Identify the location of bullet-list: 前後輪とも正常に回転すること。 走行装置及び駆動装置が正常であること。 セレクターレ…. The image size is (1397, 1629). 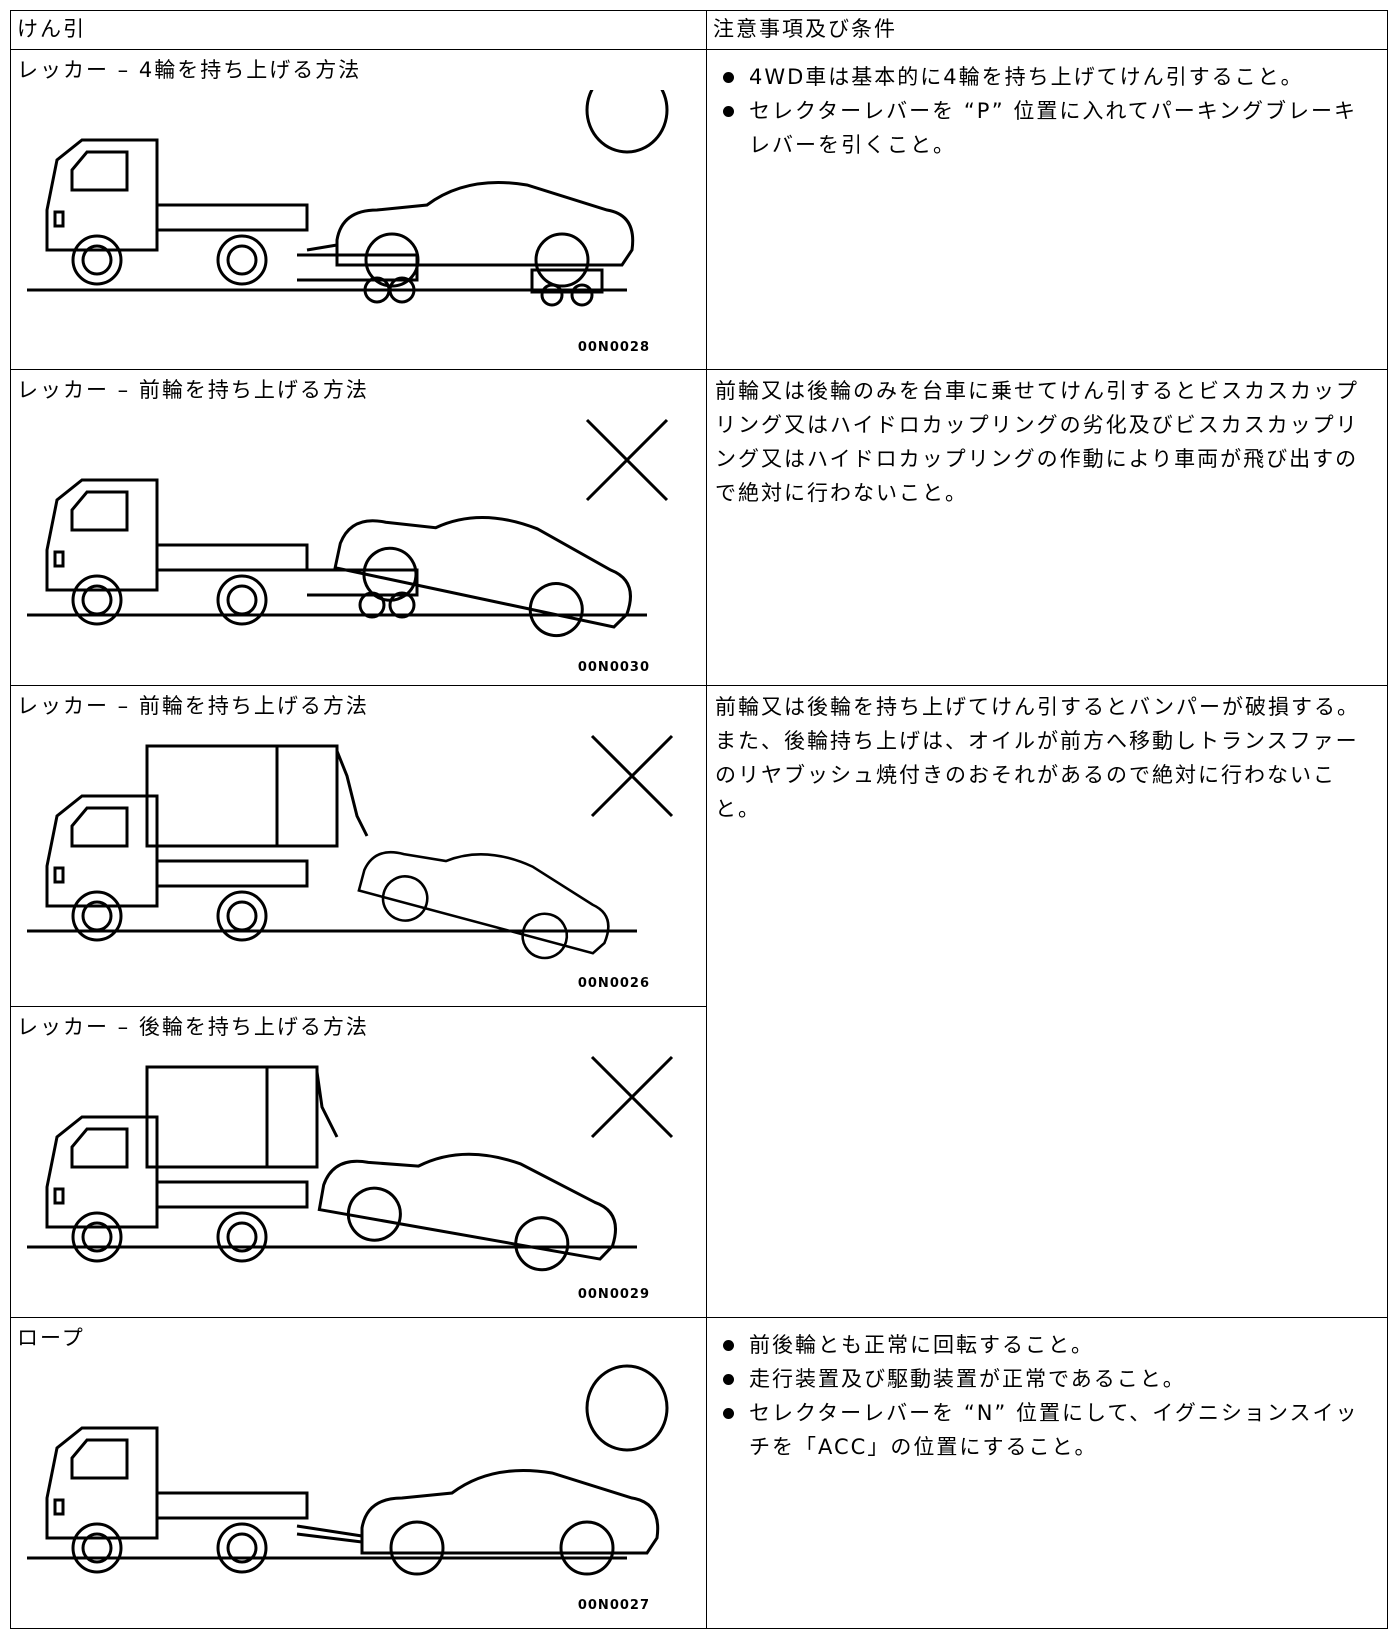
(1047, 1396).